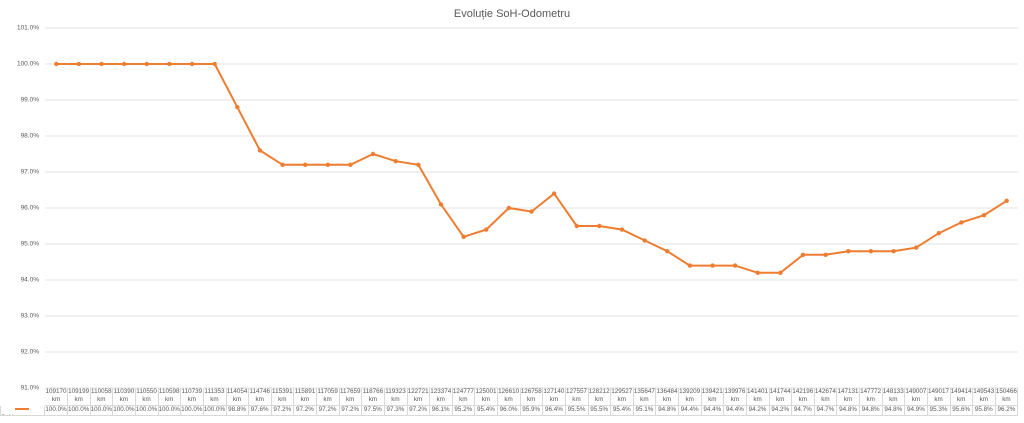  What do you see at coordinates (532, 397) in the screenshot?
I see `category-cell: 126758 km` at bounding box center [532, 397].